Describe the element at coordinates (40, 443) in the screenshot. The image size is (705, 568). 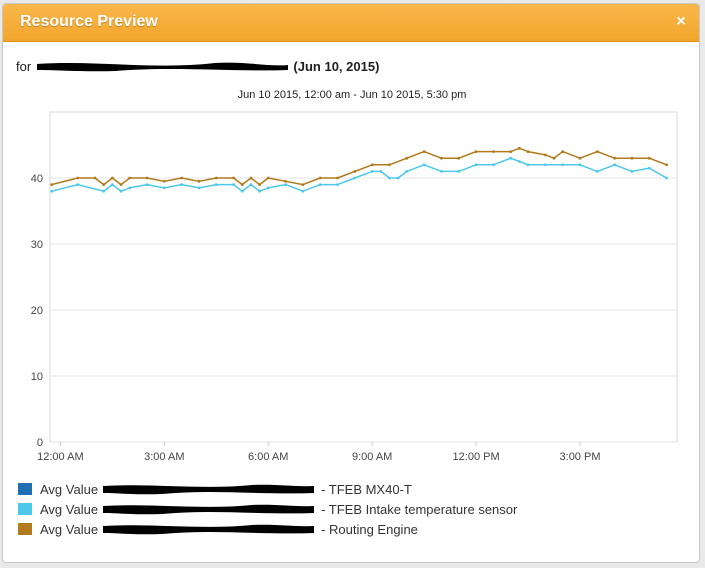
I see `y-tick-label: 0` at that location.